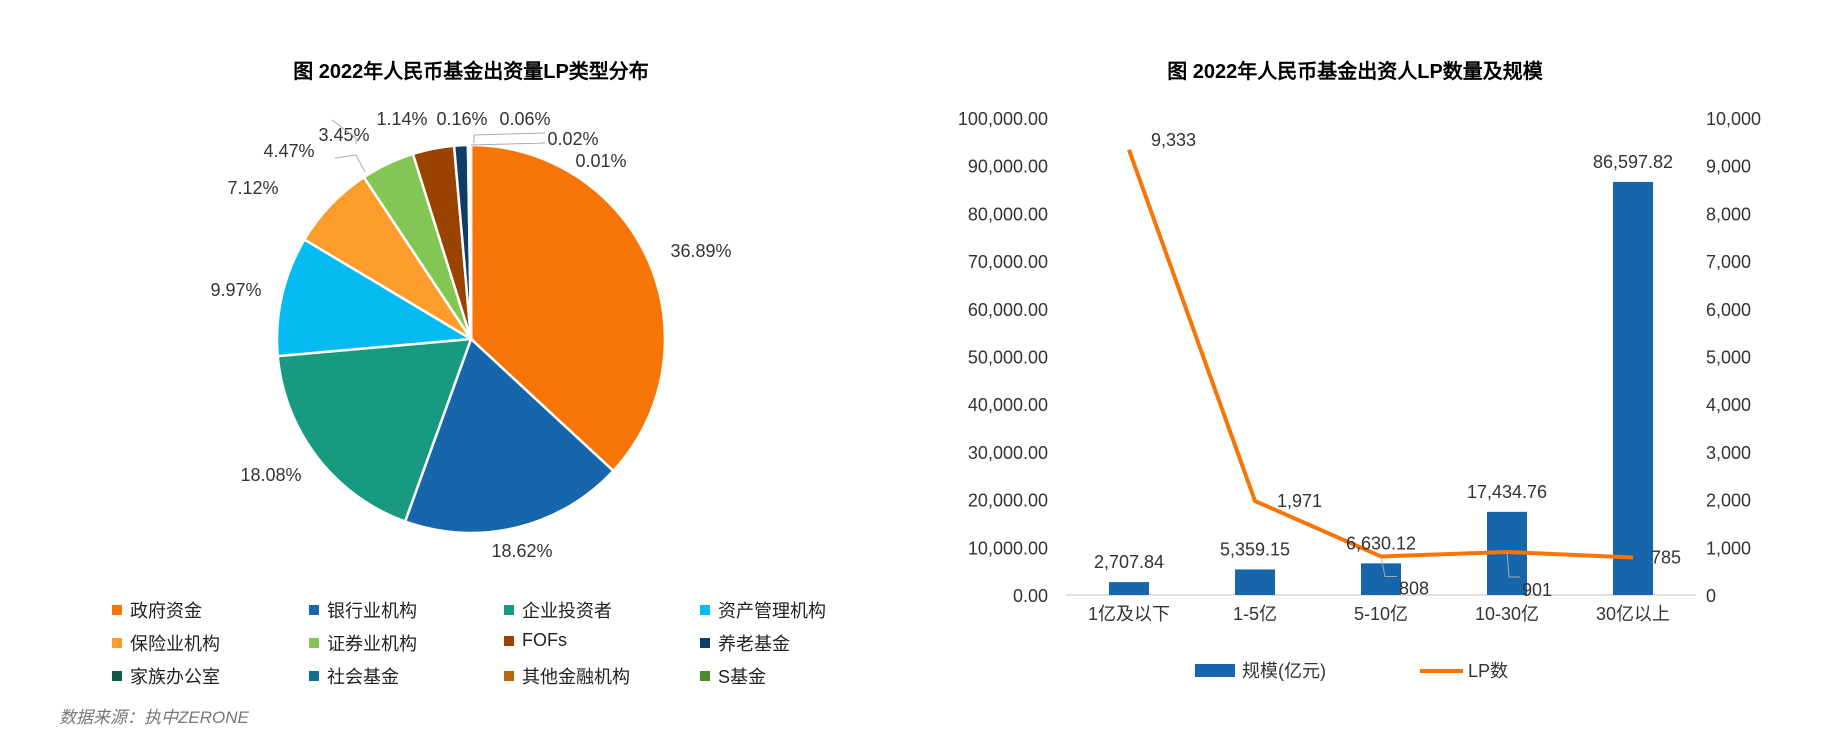  What do you see at coordinates (1733, 119) in the screenshot?
I see `right-axis-tick-label: 10,000` at bounding box center [1733, 119].